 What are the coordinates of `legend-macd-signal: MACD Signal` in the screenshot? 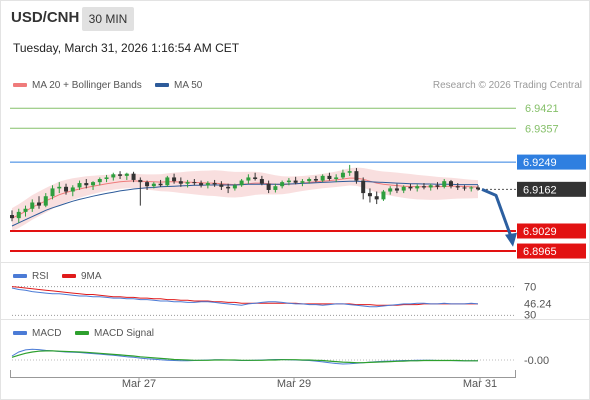 It's located at (114, 333).